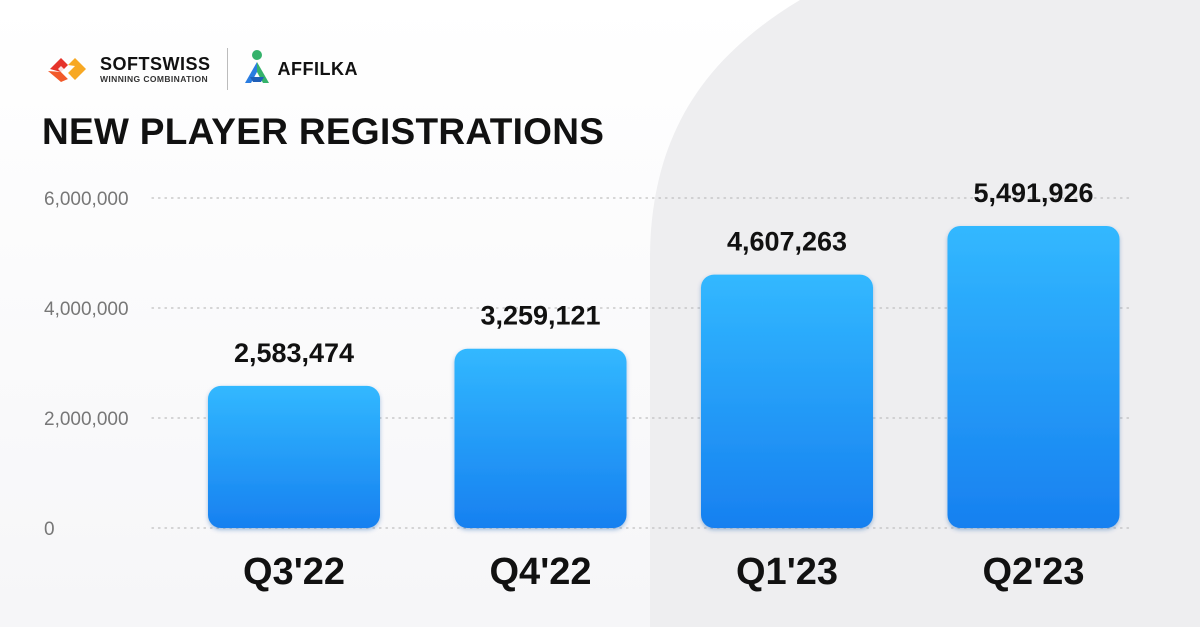 The width and height of the screenshot is (1200, 627). I want to click on affilka-logo: AFFILKA, so click(300, 69).